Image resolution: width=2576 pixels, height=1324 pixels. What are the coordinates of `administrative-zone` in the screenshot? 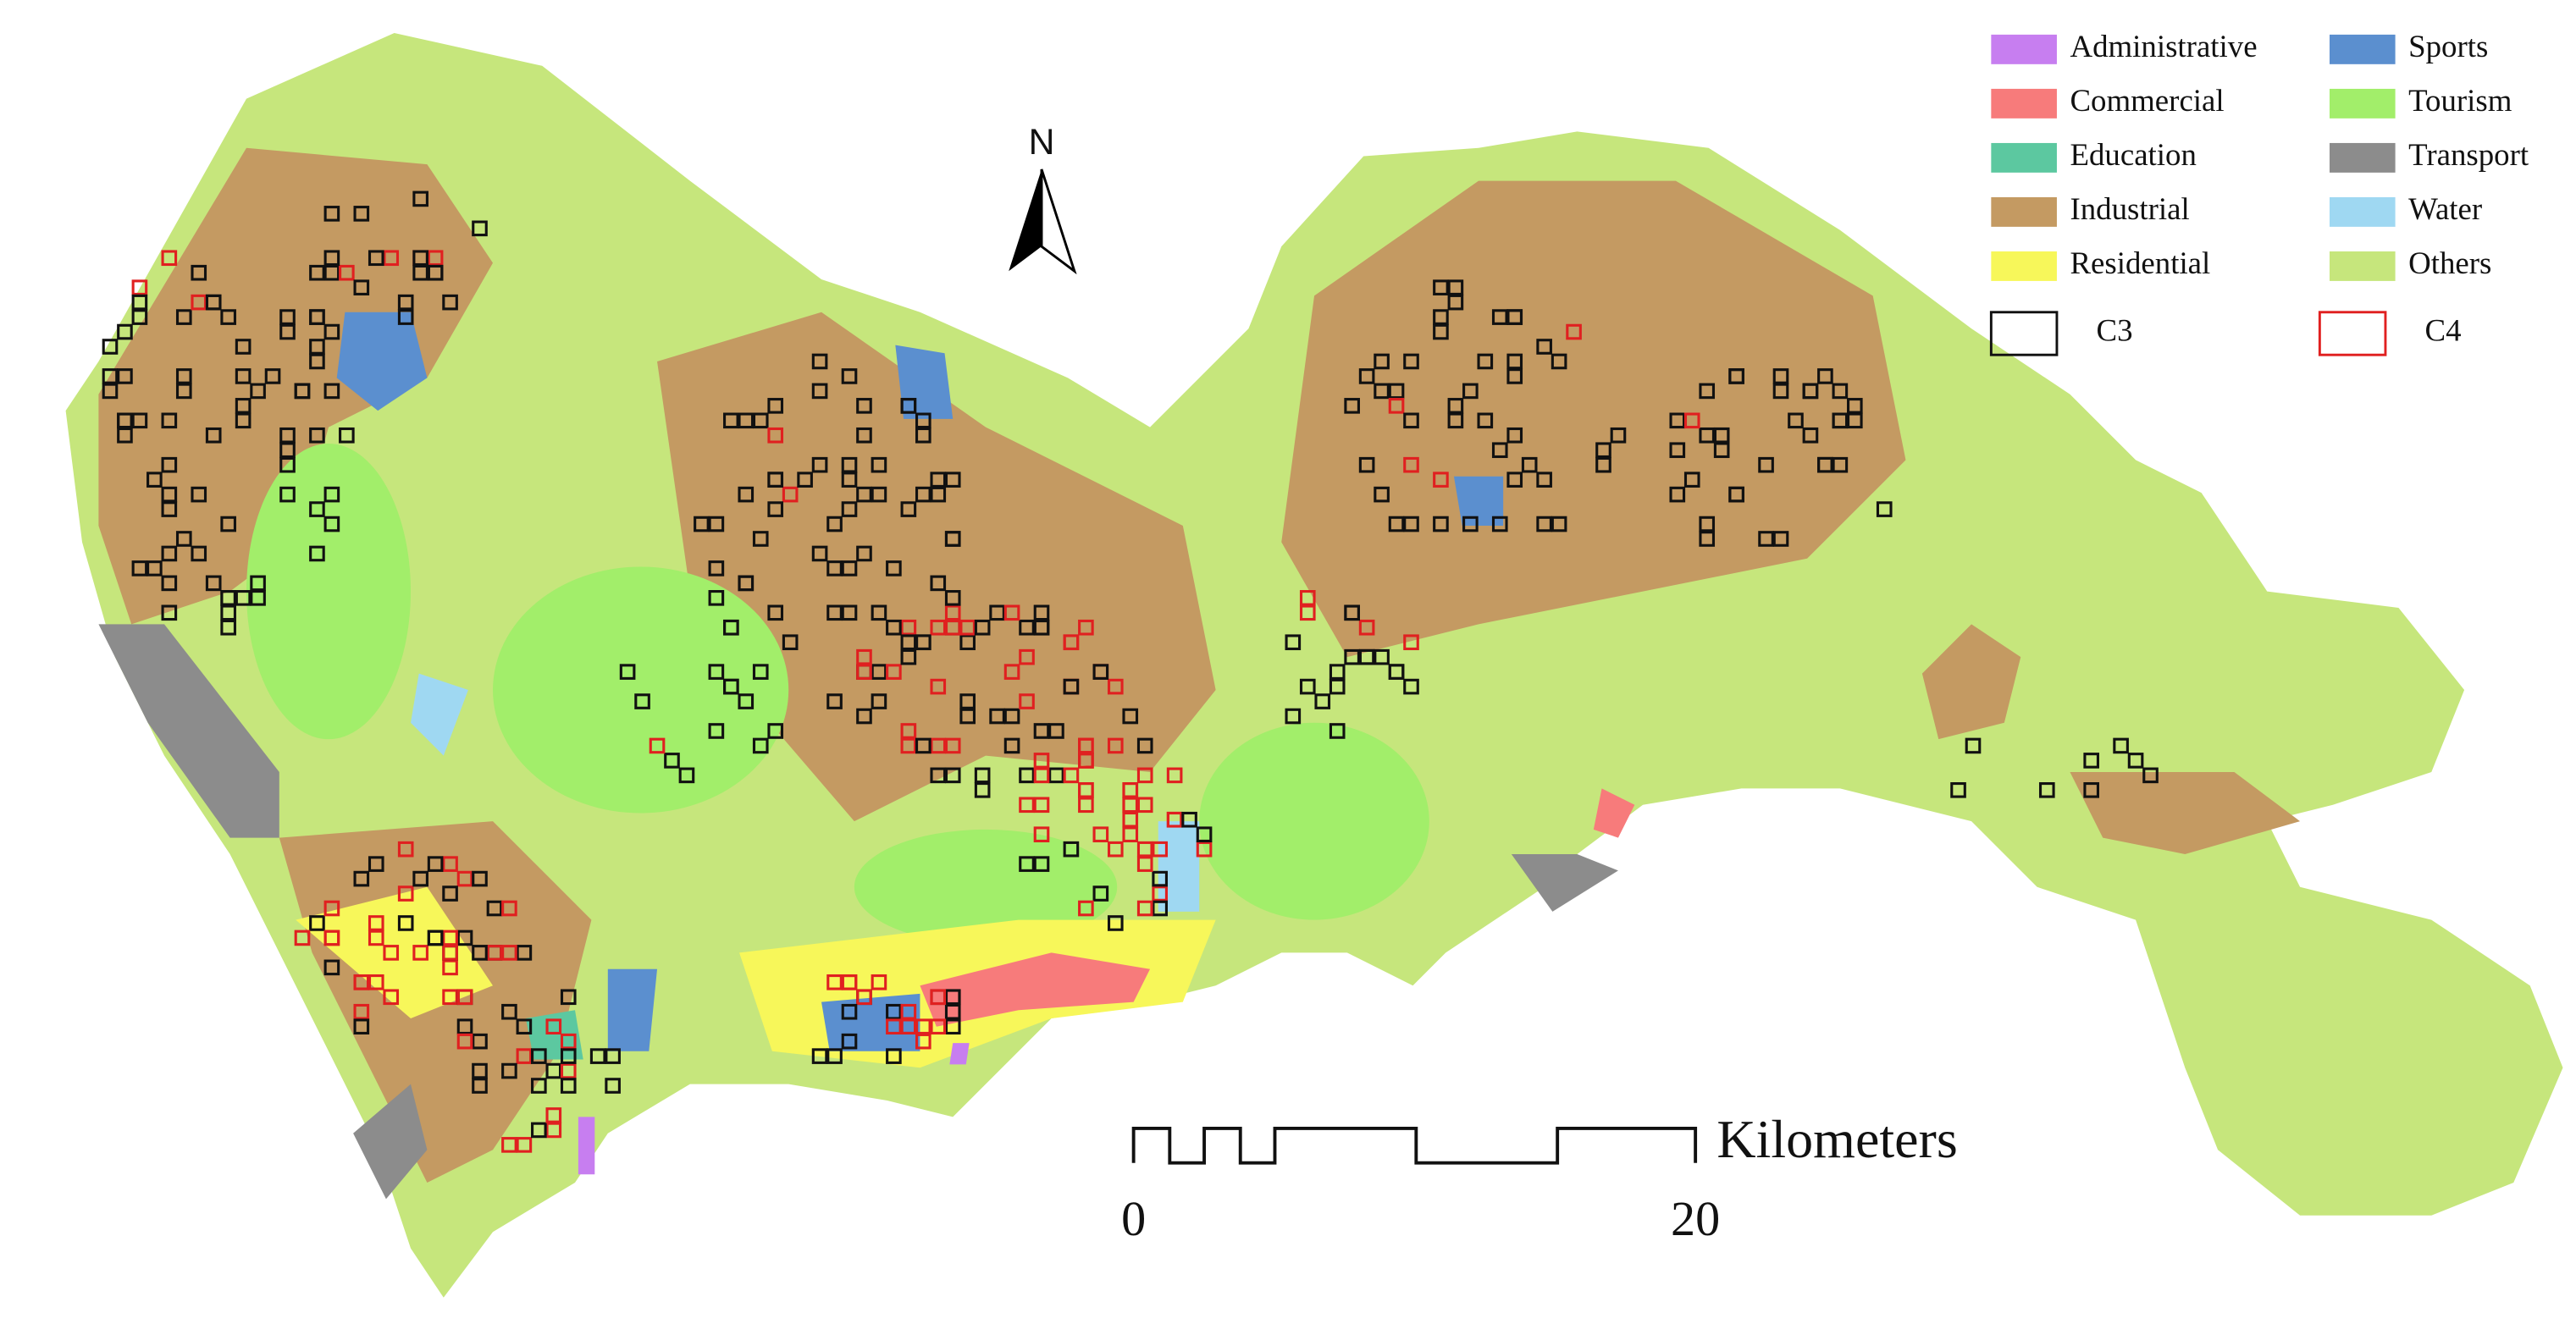 It's located at (959, 1054).